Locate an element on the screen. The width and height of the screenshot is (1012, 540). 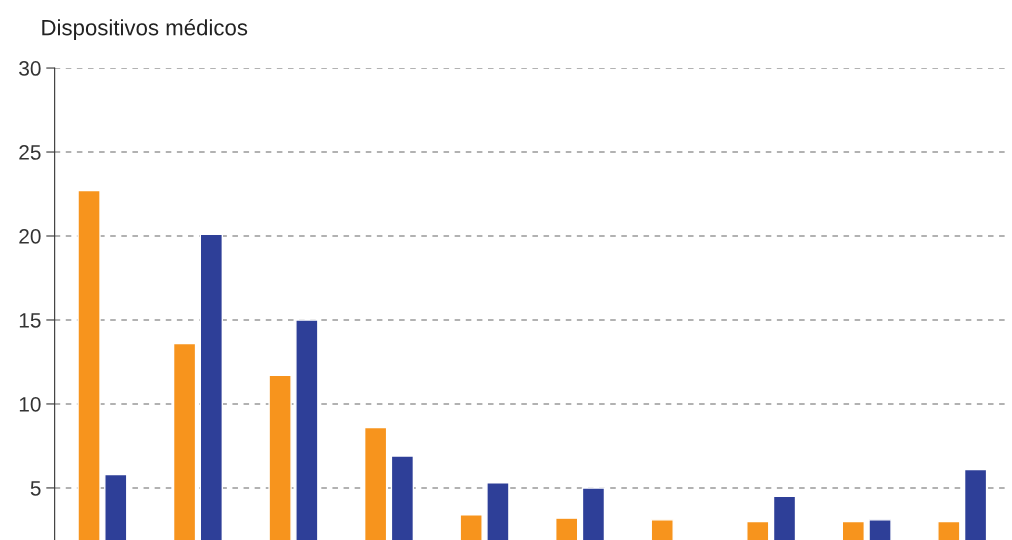
y-tick-label: 25 is located at coordinates (30, 152).